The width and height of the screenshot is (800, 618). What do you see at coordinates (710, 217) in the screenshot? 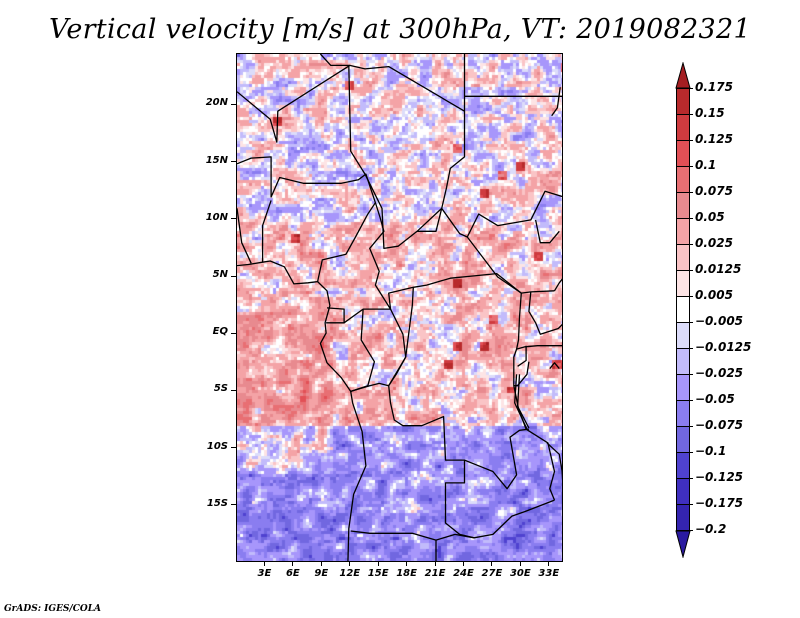
I see `colorbar-label: 0.05` at bounding box center [710, 217].